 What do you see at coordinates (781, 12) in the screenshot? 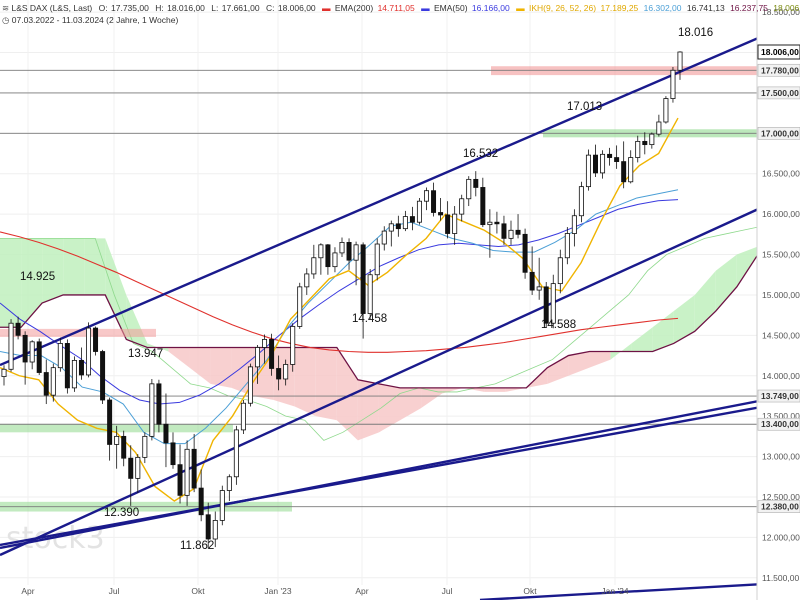
I see `y-tick-label: 18.500,00` at bounding box center [781, 12].